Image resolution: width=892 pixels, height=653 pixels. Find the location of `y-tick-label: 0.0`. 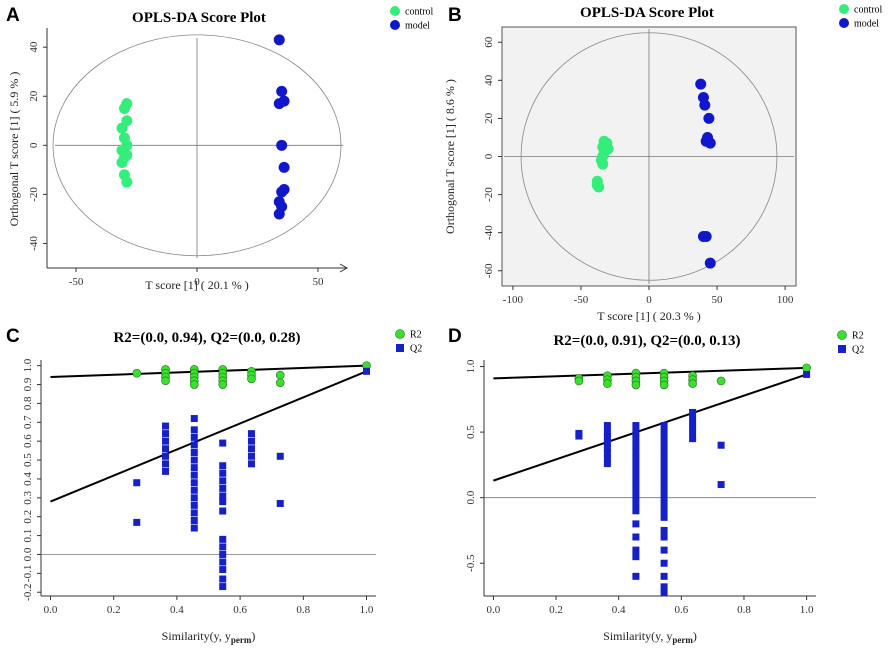

y-tick-label: 0.0 is located at coordinates (28, 554).